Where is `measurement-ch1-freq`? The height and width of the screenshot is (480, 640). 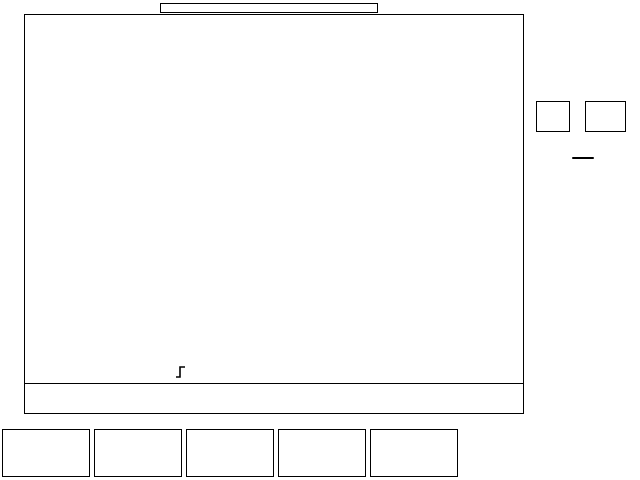
measurement-ch1-freq is located at coordinates (464, 229).